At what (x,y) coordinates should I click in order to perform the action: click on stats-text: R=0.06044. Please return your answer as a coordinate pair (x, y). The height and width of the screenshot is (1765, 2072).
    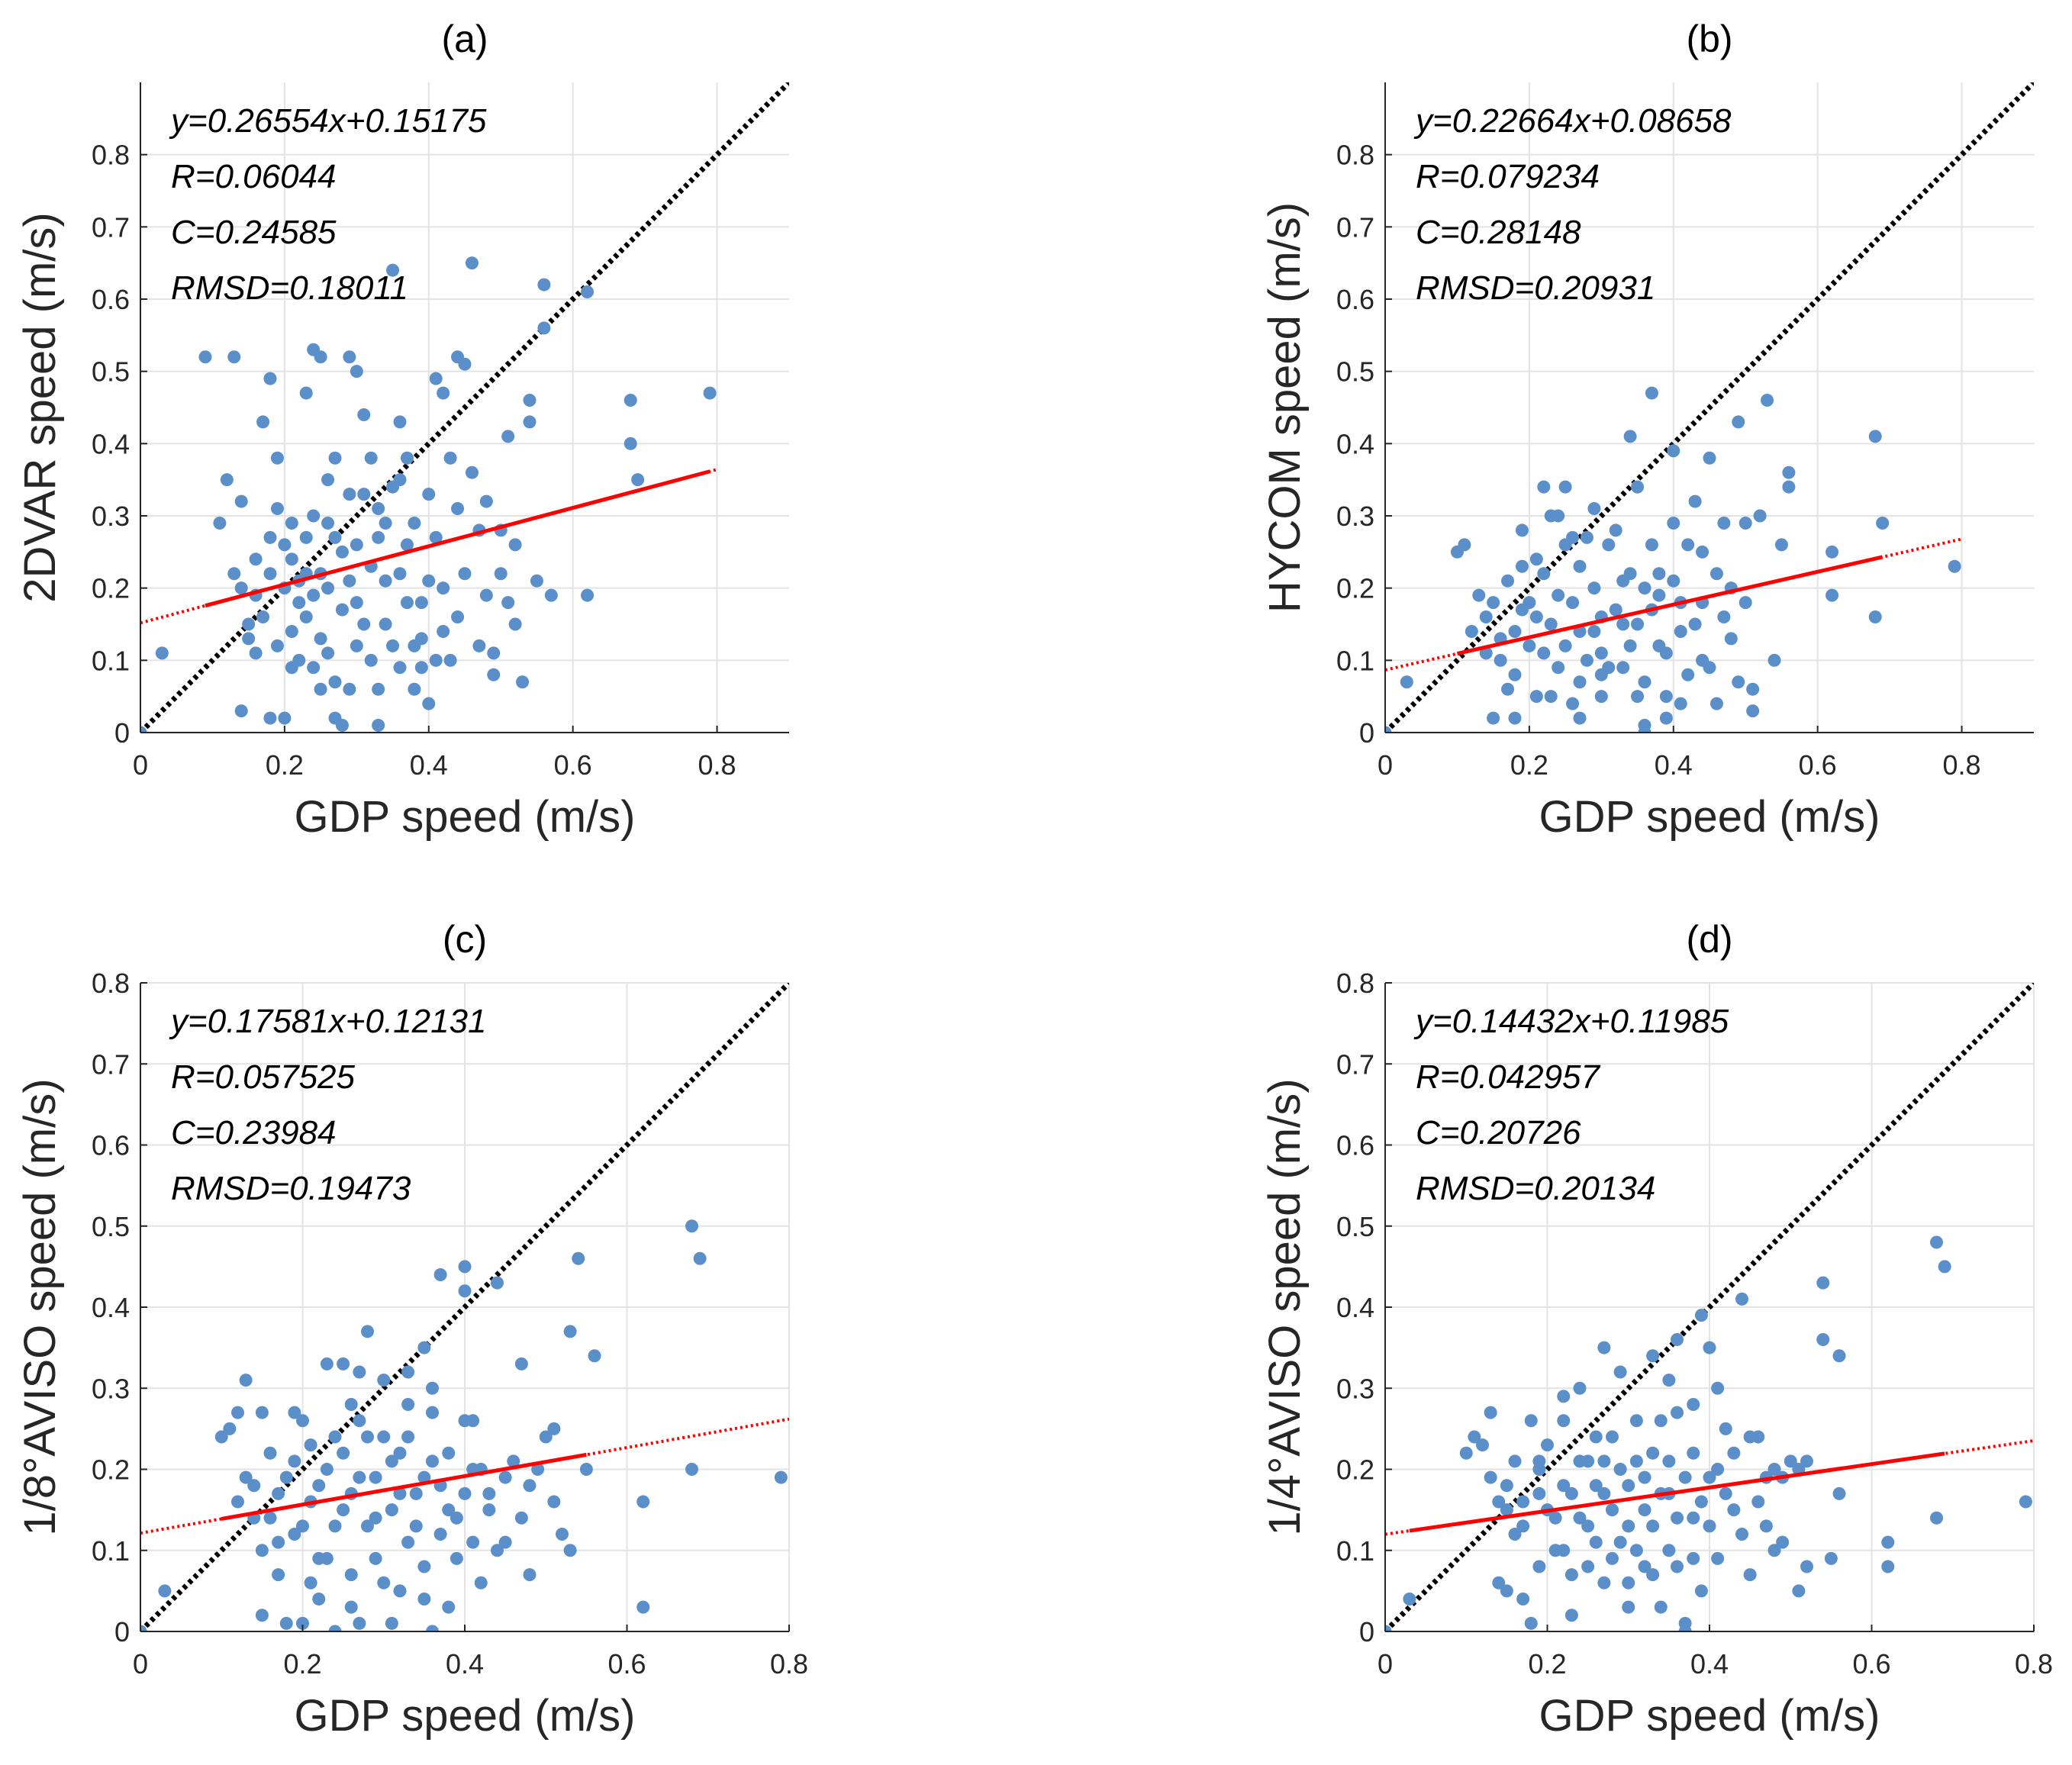
    Looking at the image, I should click on (254, 176).